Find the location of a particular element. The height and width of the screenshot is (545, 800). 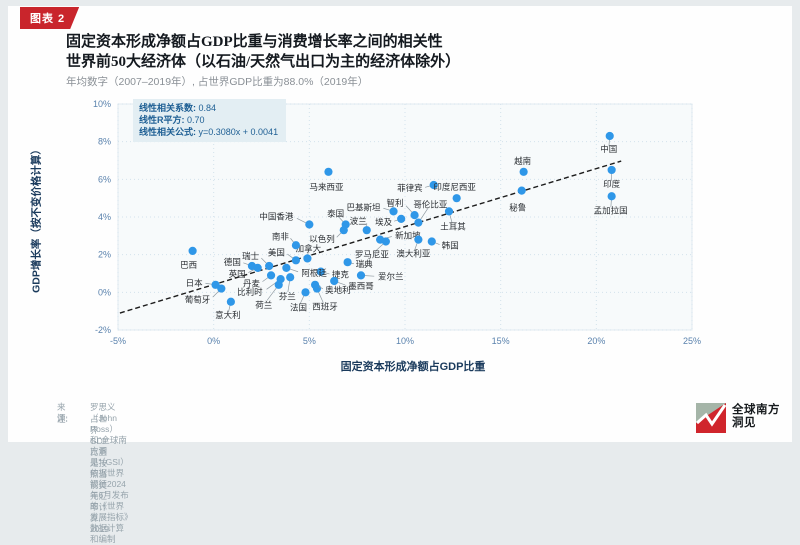

x-tick-label: 25% is located at coordinates (692, 341).